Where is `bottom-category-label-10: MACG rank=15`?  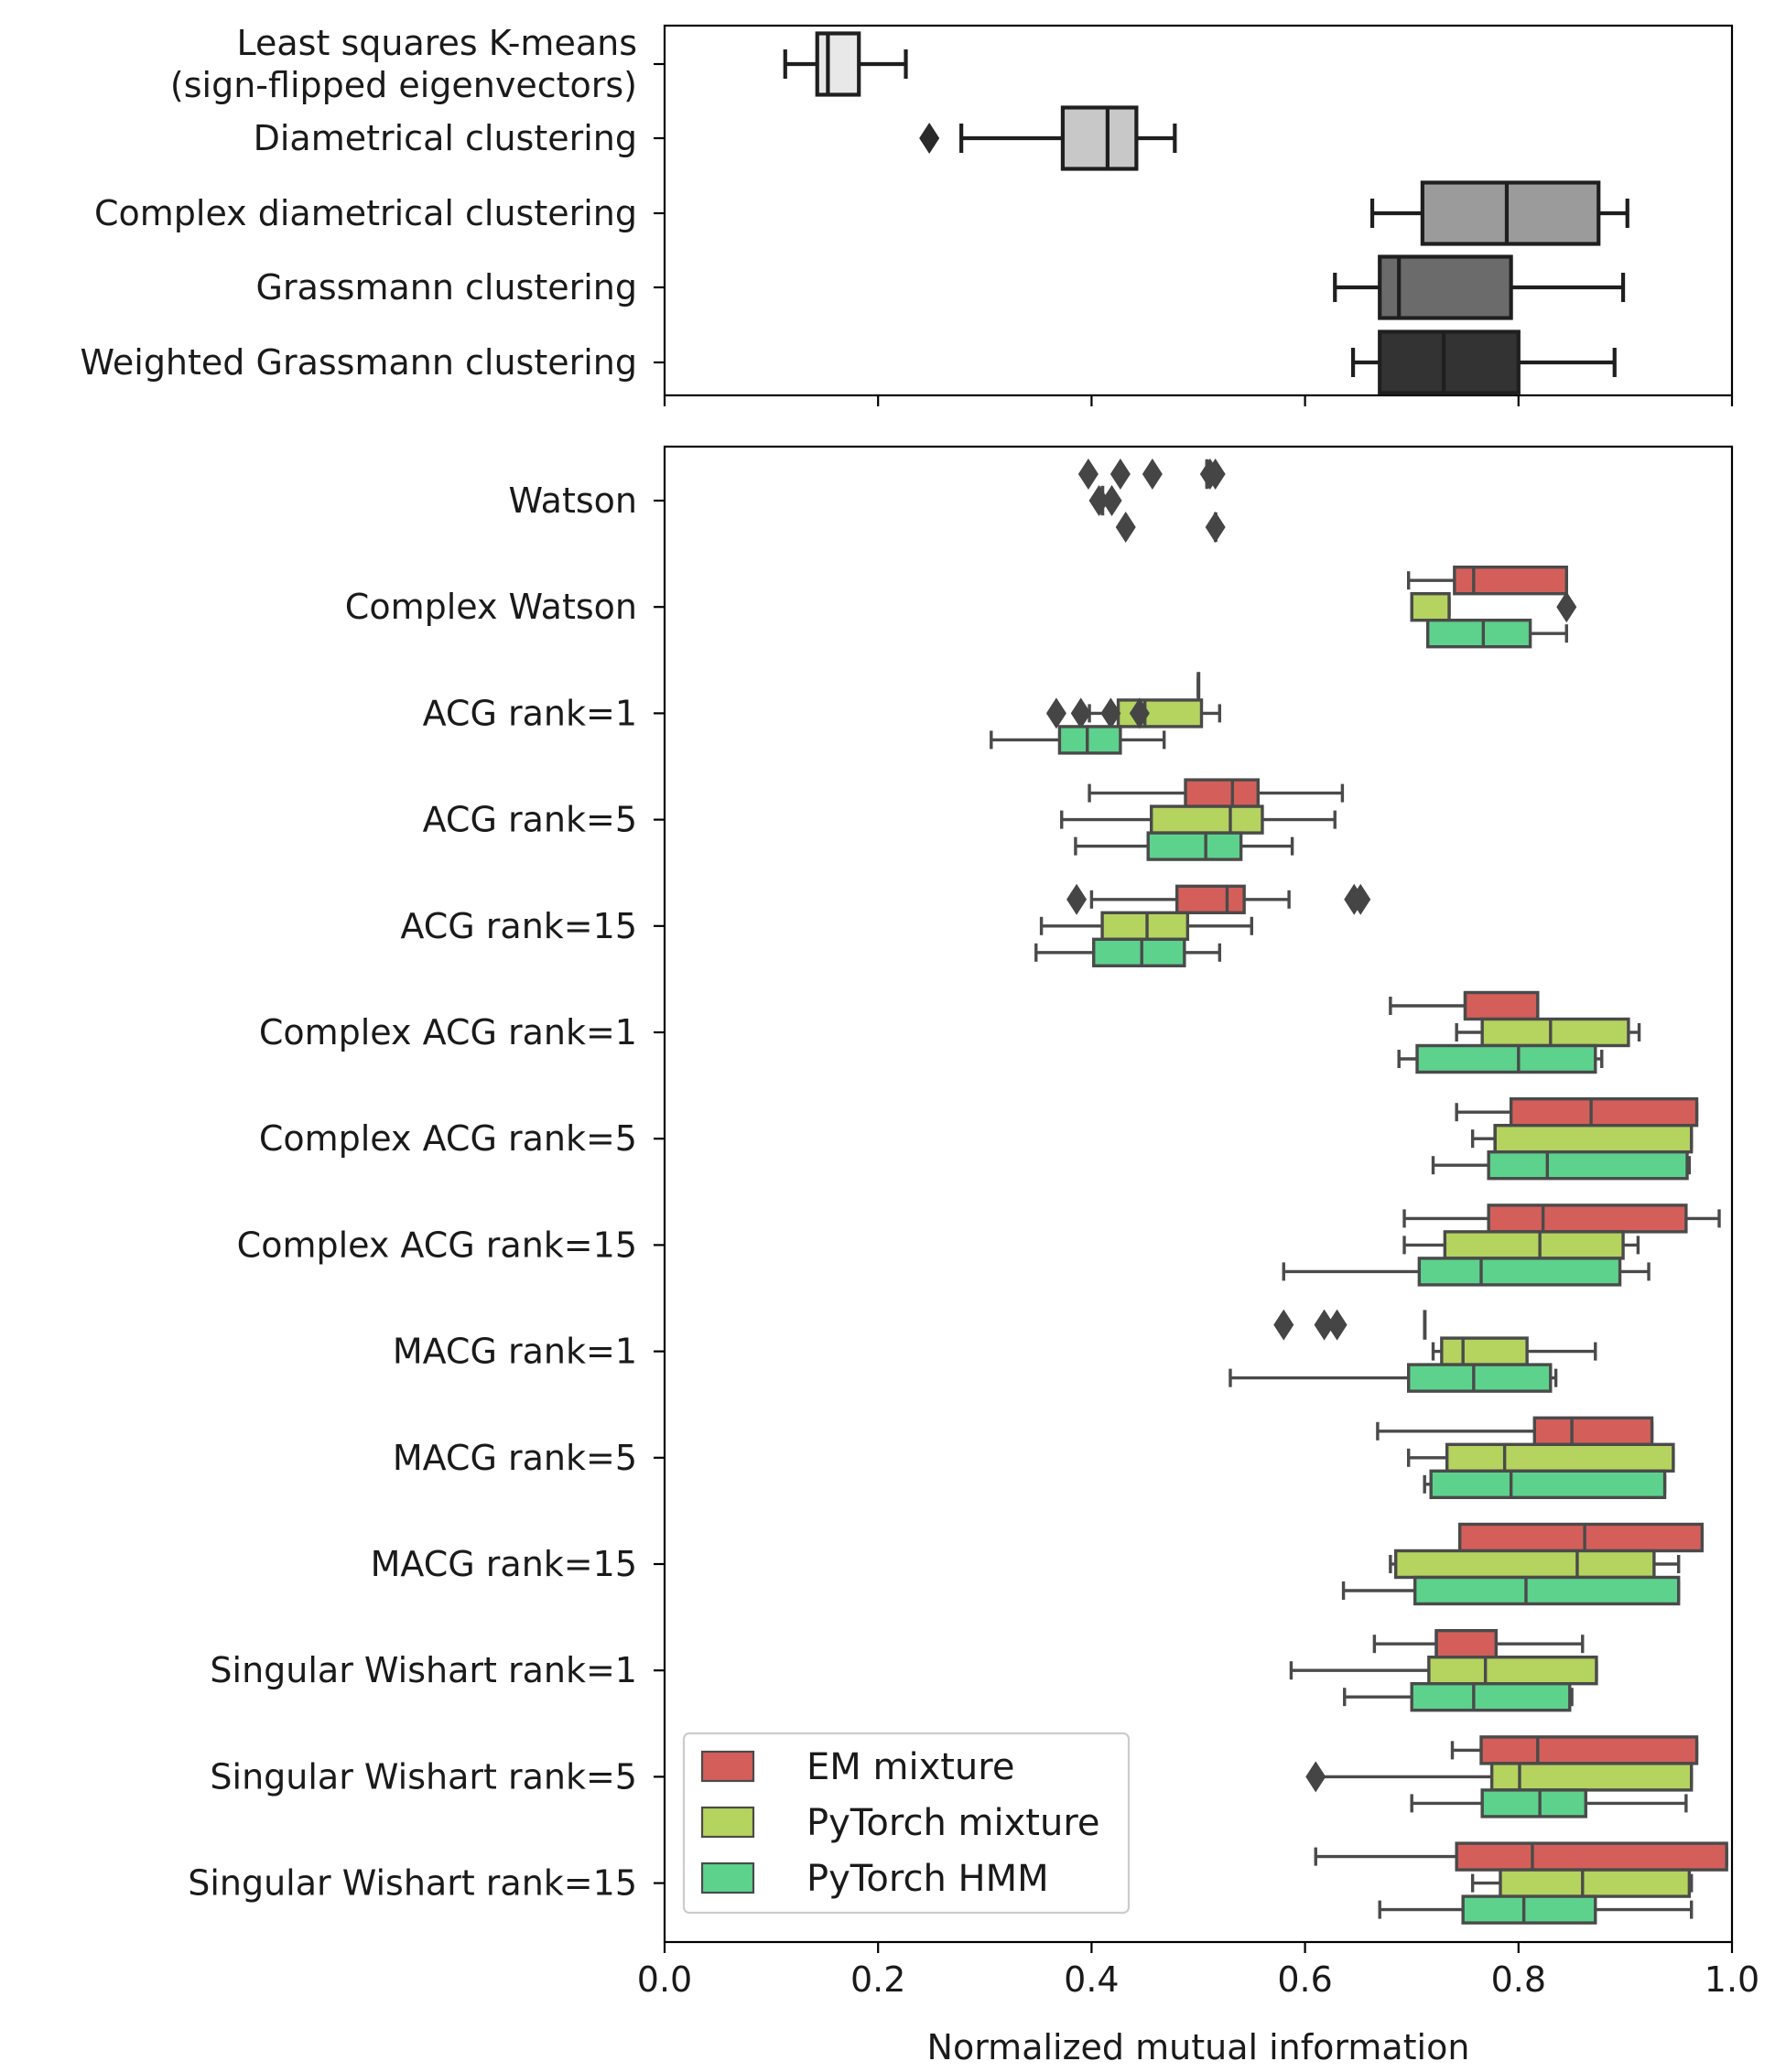 bottom-category-label-10: MACG rank=15 is located at coordinates (504, 1564).